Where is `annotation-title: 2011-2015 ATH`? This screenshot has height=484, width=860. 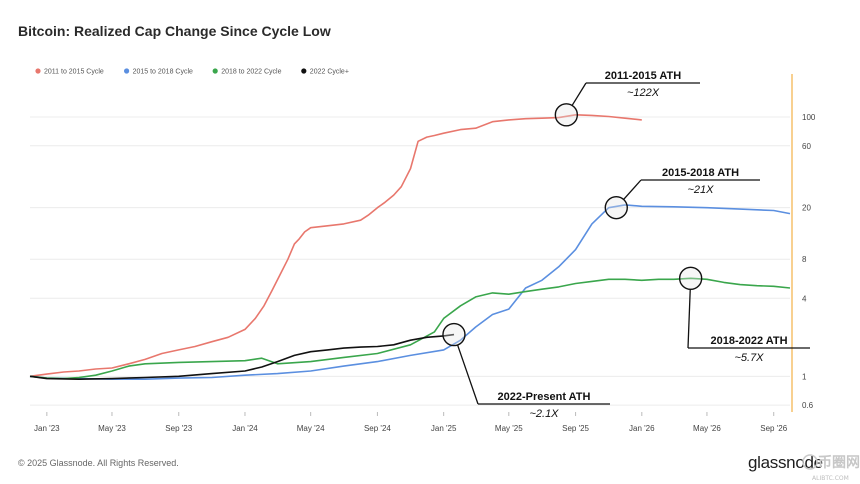 annotation-title: 2011-2015 ATH is located at coordinates (643, 76).